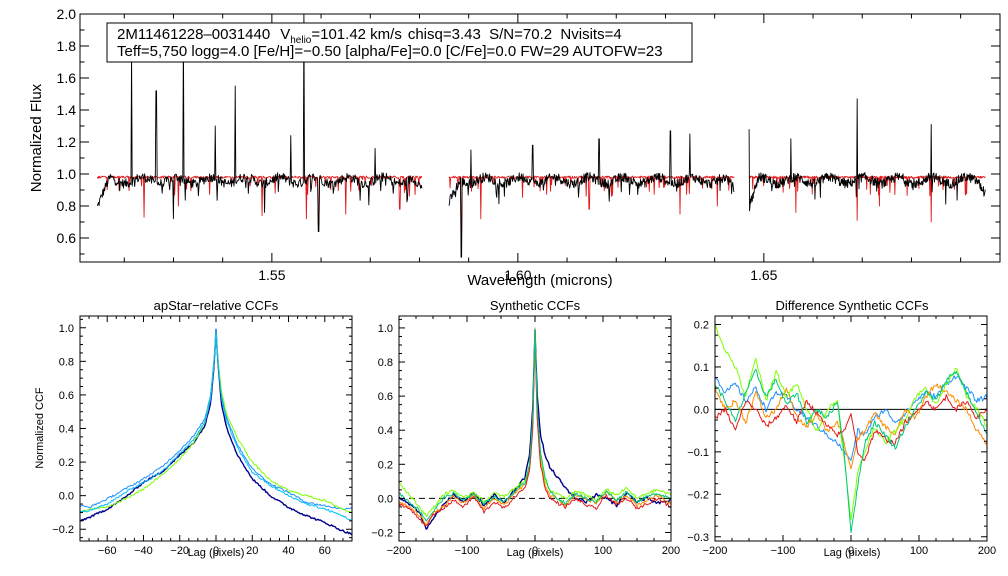 This screenshot has width=1008, height=576. What do you see at coordinates (385, 499) in the screenshot?
I see `synthetic-ccf-y-tick-label: 0.0` at bounding box center [385, 499].